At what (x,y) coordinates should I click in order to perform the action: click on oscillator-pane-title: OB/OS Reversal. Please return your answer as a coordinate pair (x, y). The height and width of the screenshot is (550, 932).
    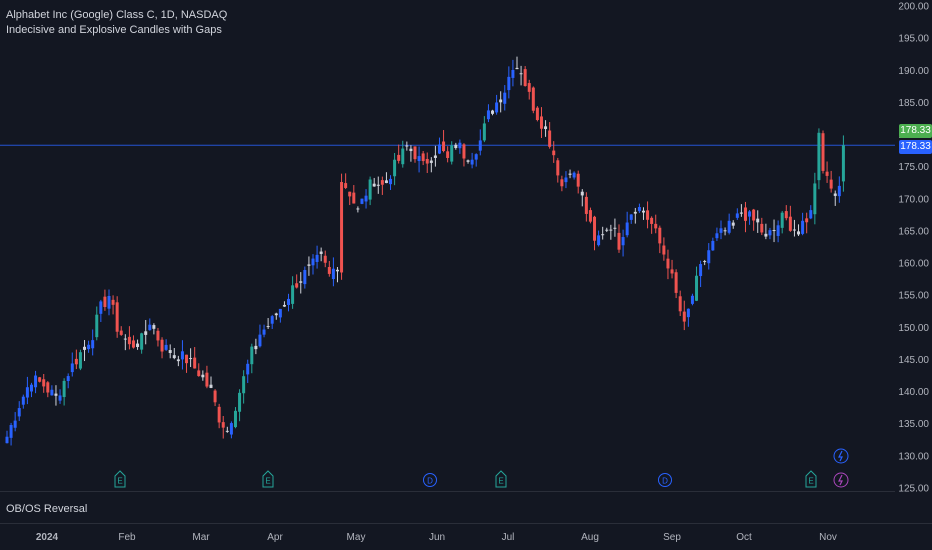
    Looking at the image, I should click on (47, 509).